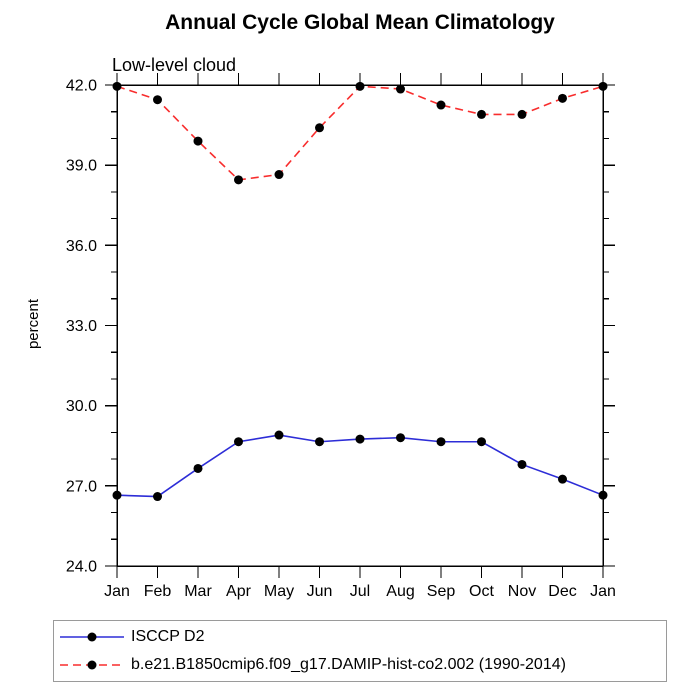 Image resolution: width=700 pixels, height=700 pixels. I want to click on y-tick-label: 36.0, so click(81, 246).